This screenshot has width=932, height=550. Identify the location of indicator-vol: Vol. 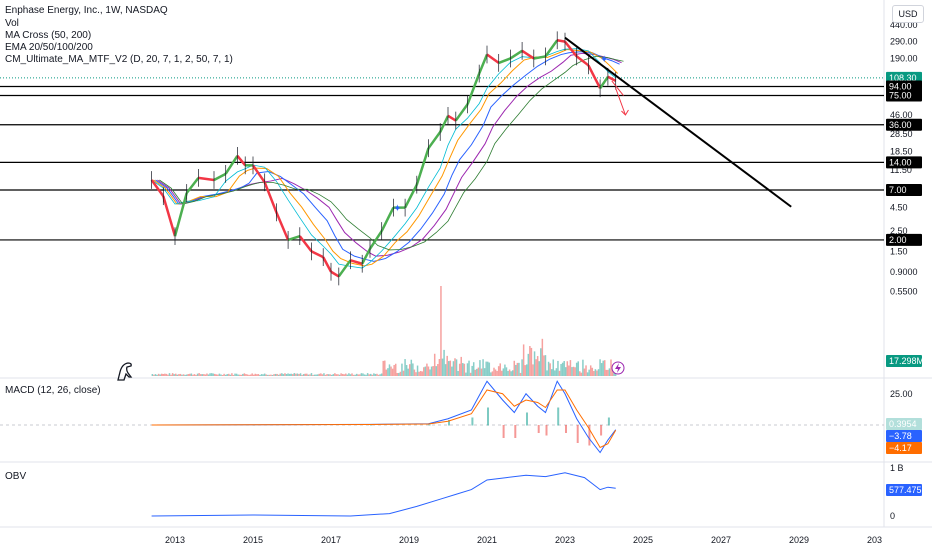
(12, 23).